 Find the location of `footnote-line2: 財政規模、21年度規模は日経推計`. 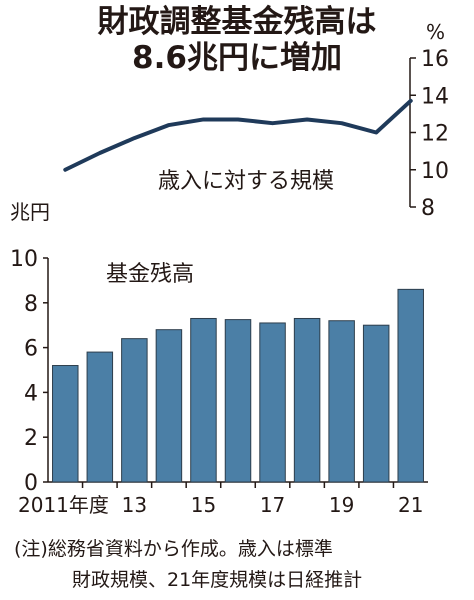

footnote-line2: 財政規模、21年度規模は日経推計 is located at coordinates (217, 580).